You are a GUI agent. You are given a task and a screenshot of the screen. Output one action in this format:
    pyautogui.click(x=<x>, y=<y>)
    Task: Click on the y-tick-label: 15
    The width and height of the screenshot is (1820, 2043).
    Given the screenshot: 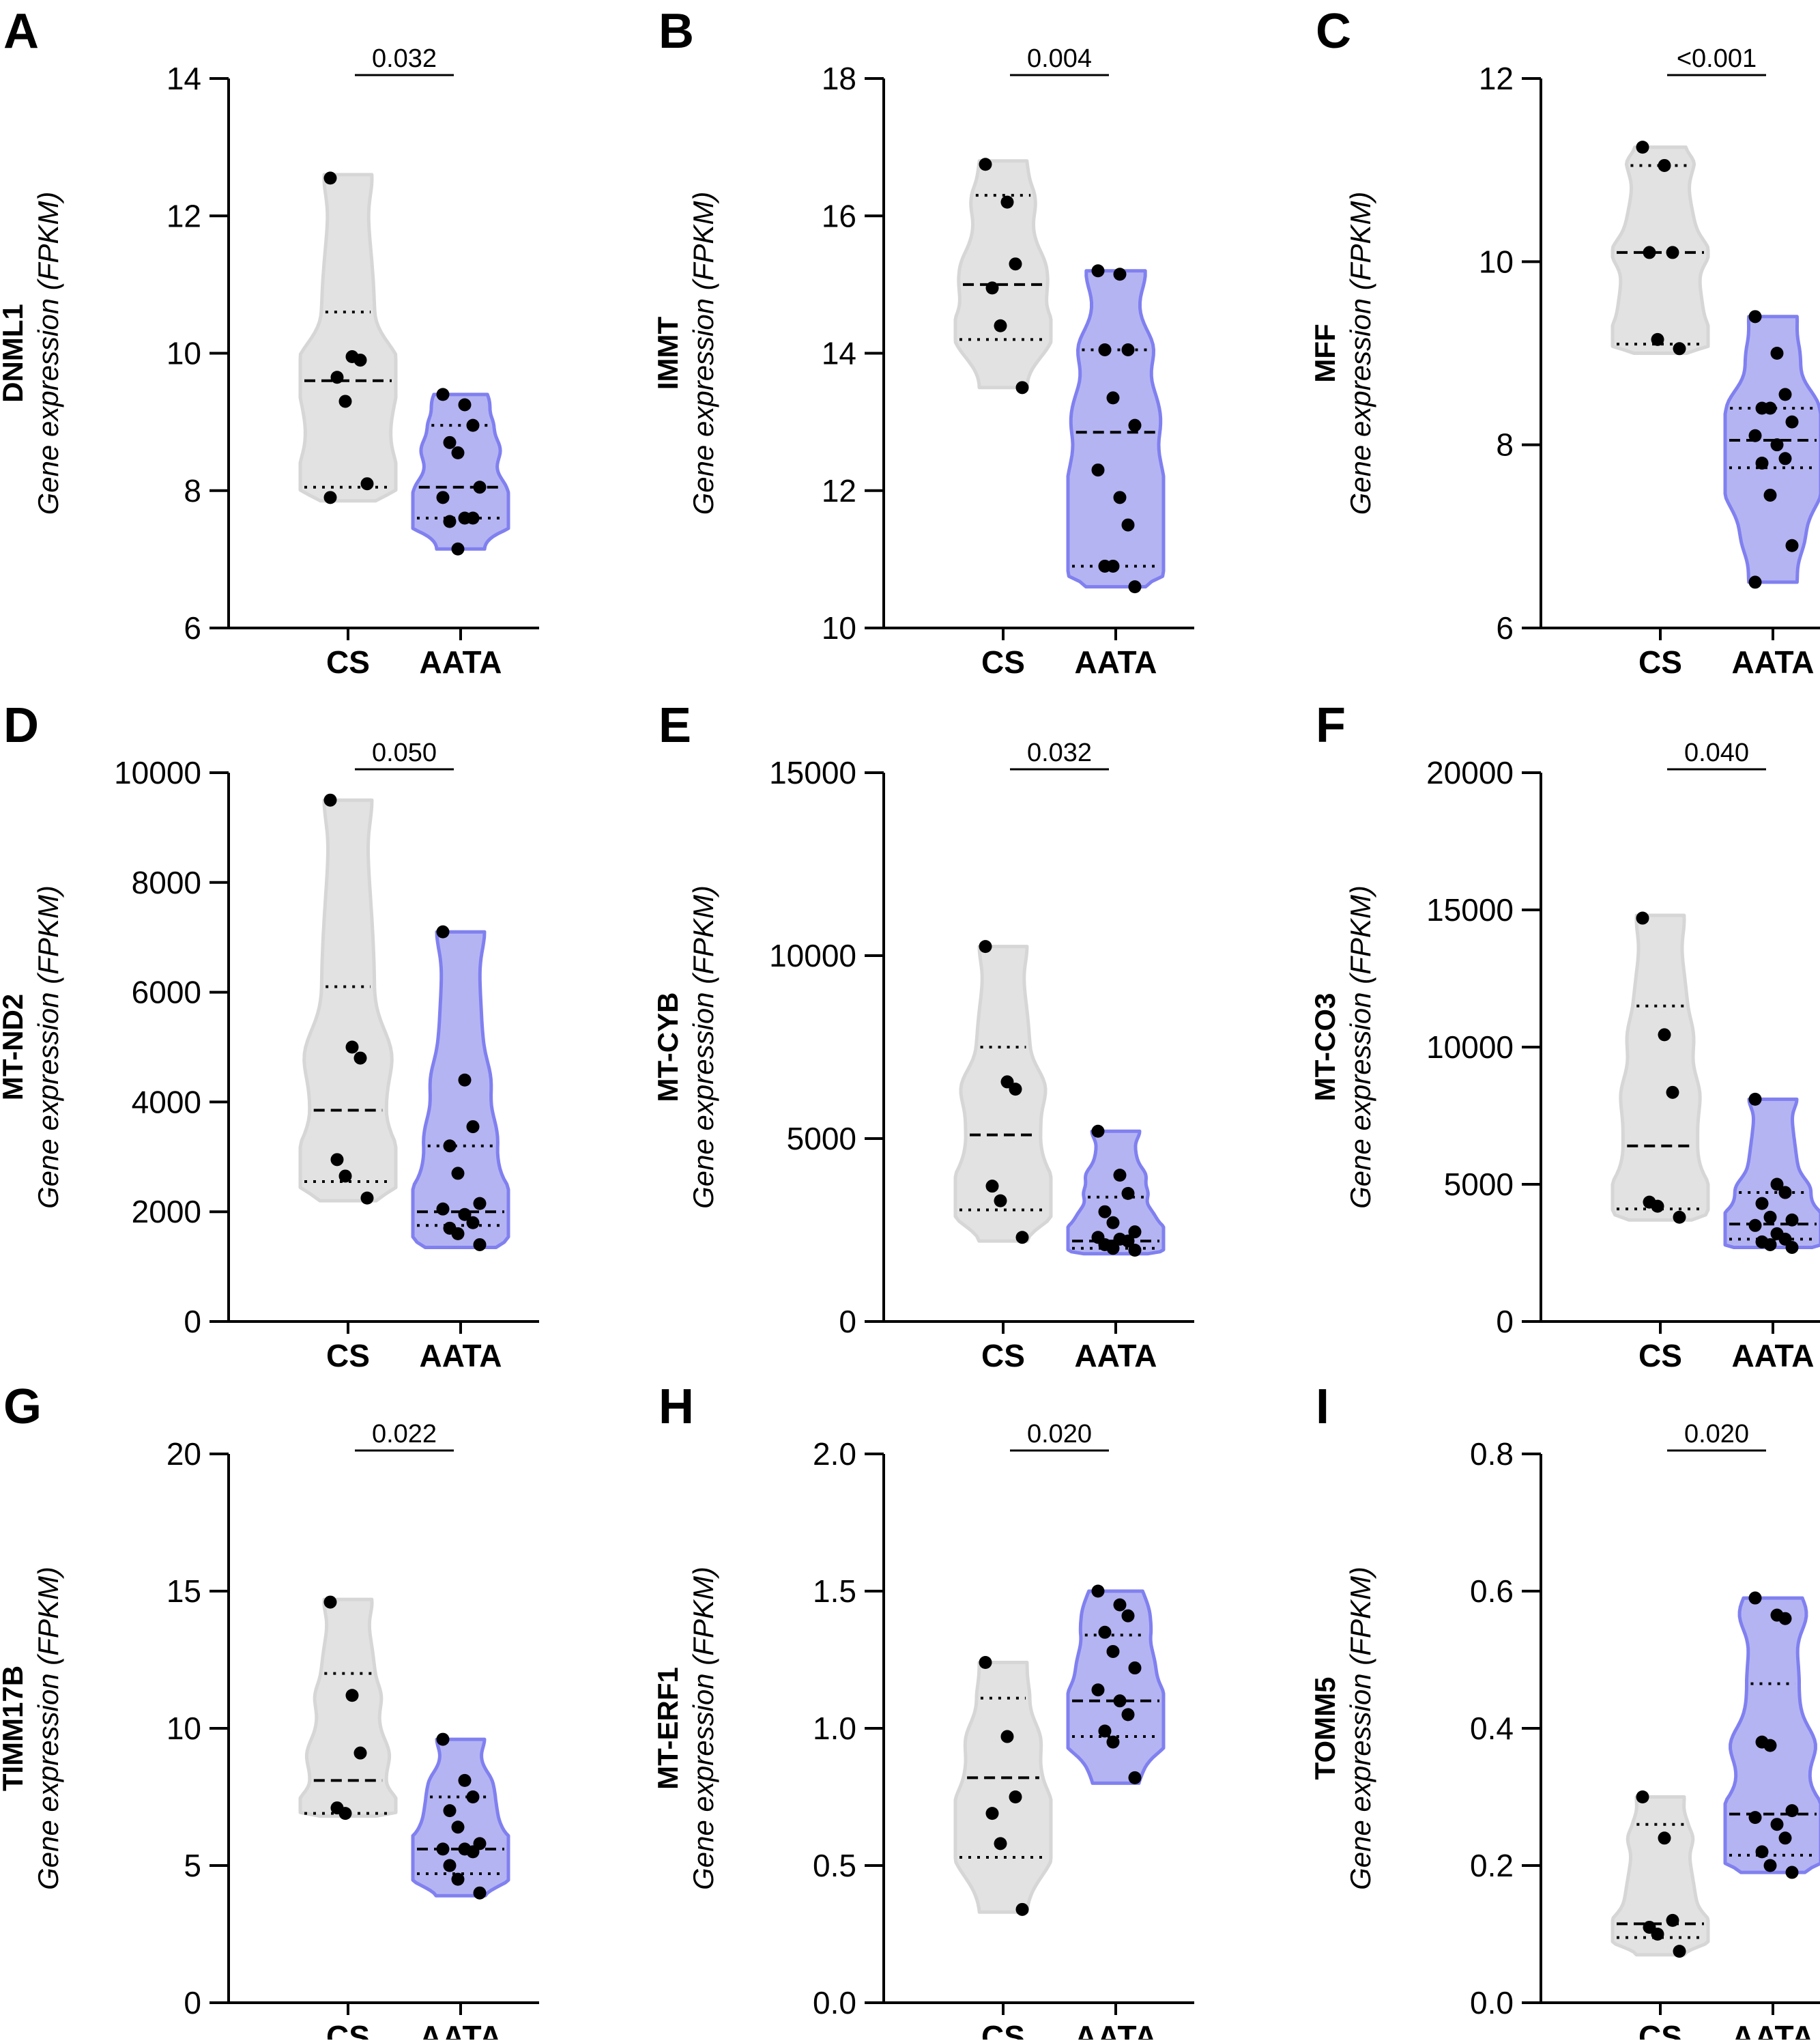 What is the action you would take?
    pyautogui.click(x=184, y=1591)
    